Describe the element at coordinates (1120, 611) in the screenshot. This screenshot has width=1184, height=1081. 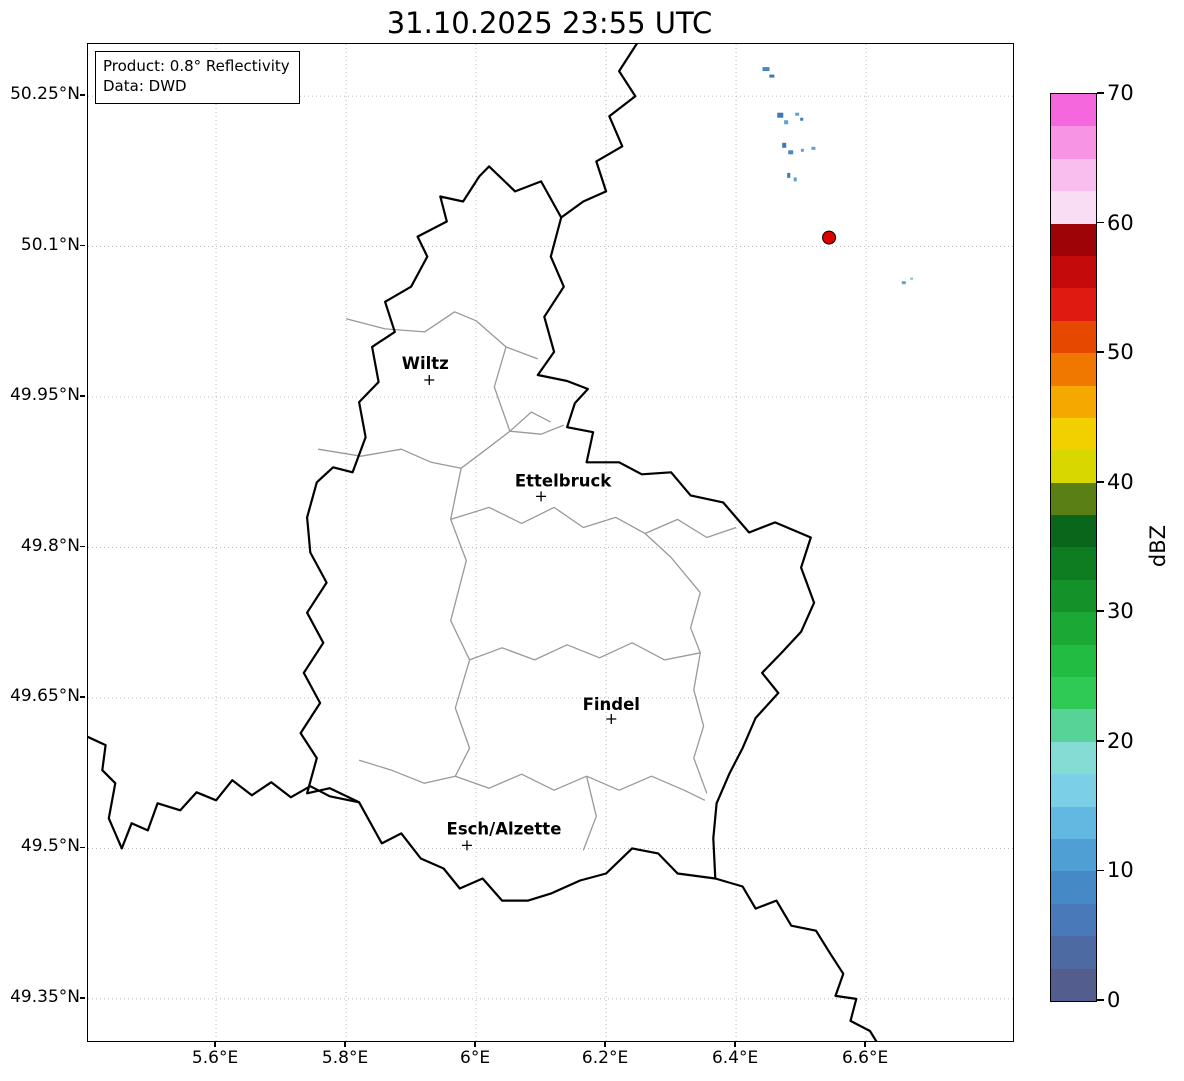
I see `colorbar-tick-label: 30` at that location.